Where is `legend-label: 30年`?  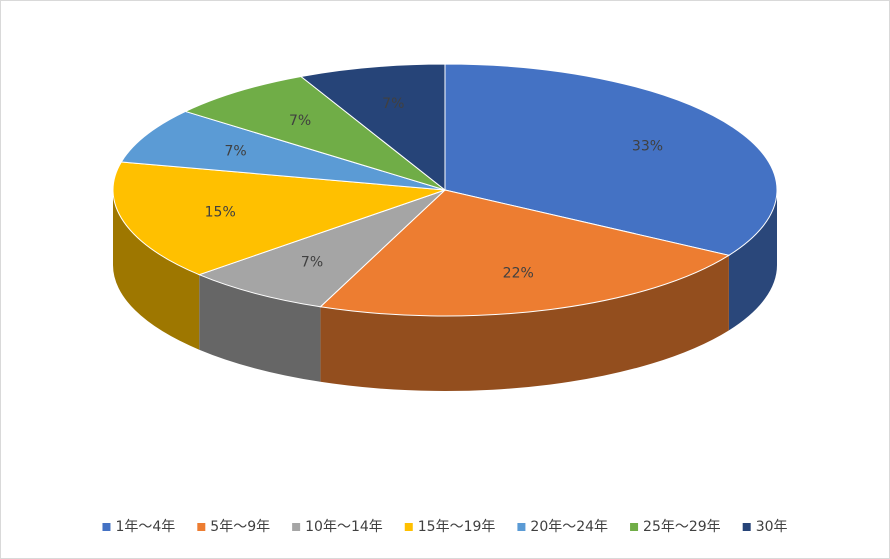 legend-label: 30年 is located at coordinates (772, 527).